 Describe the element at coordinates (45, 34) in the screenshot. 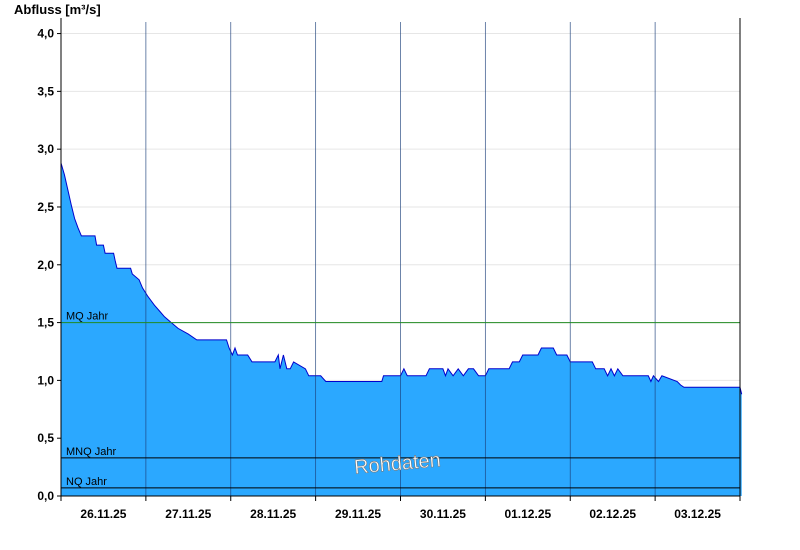

I see `y-tick-label-8: 4,0` at that location.